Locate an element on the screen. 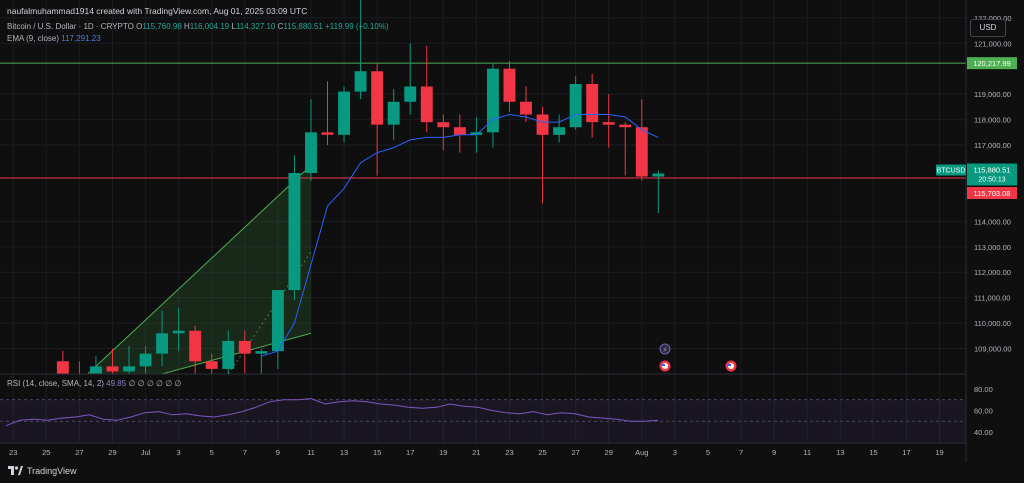 The width and height of the screenshot is (1024, 483). channel-lower-line is located at coordinates (236, 353).